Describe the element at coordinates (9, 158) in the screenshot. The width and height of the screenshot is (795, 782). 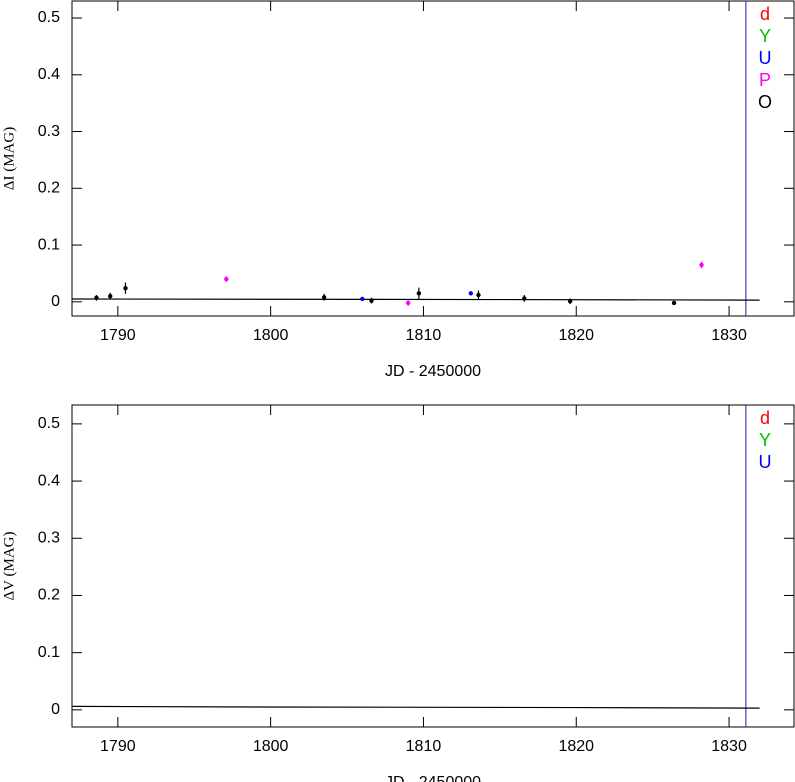
I see `y-axis-title: ΔI (MAG)` at that location.